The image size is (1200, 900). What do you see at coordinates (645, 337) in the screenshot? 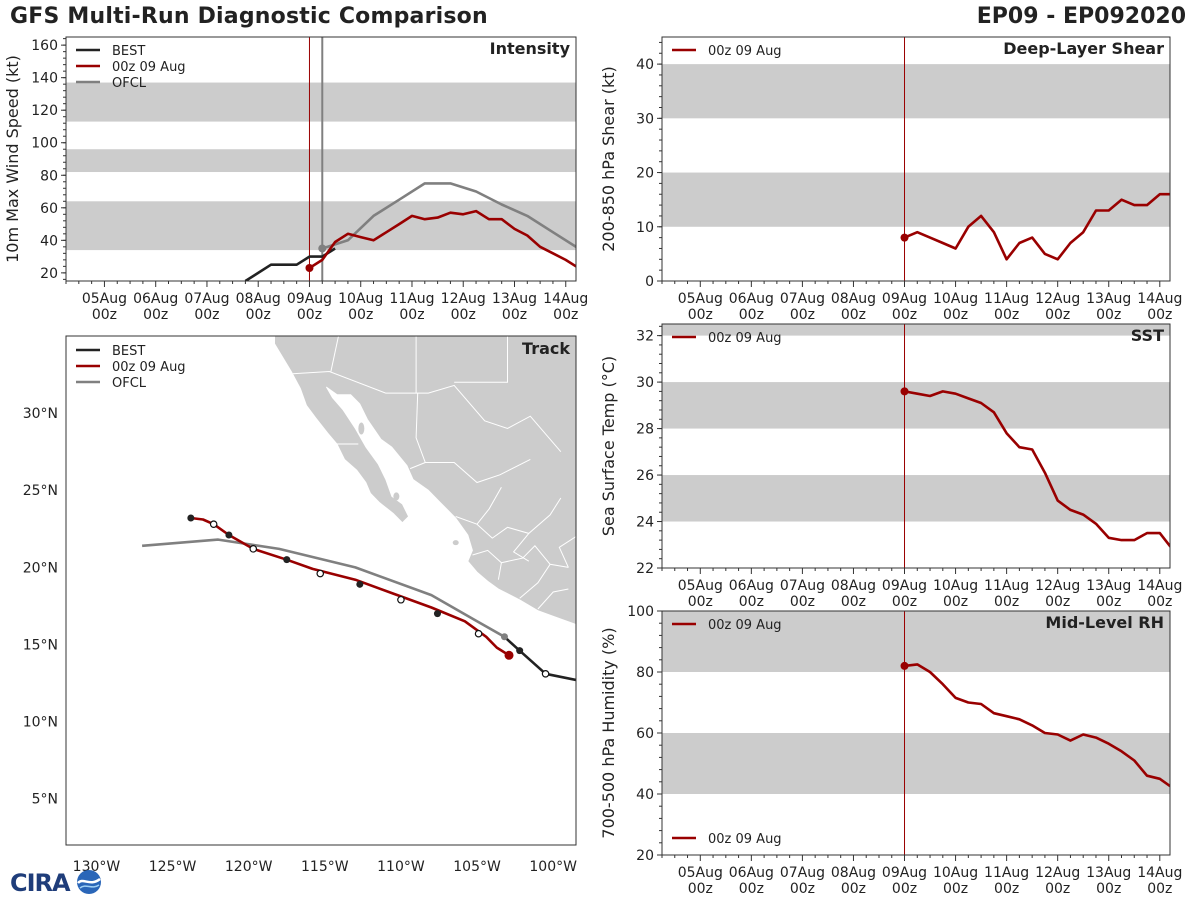
I see `y-tick-label: 32` at bounding box center [645, 337].